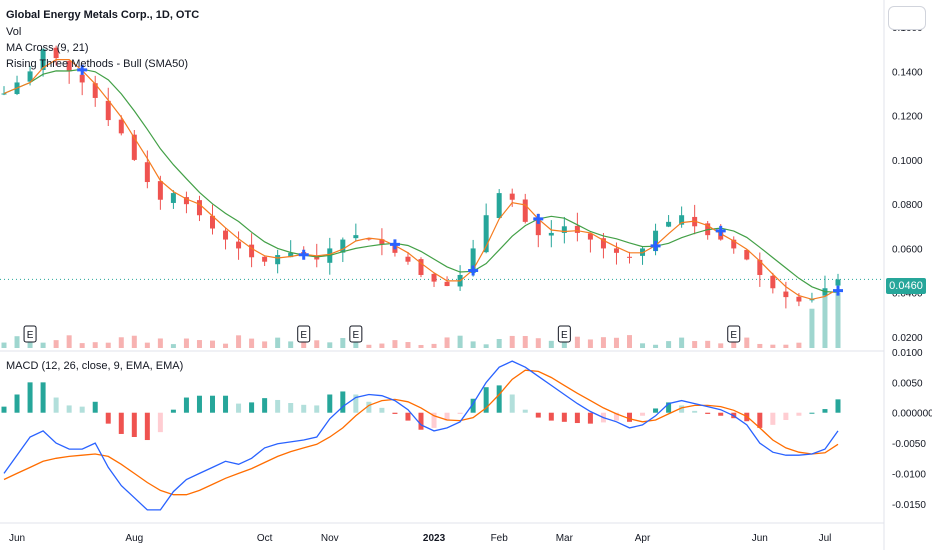  I want to click on time-tick-label: Feb, so click(500, 538).